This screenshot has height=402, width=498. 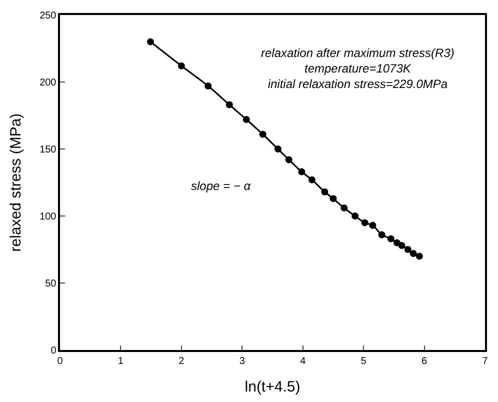 What do you see at coordinates (53, 351) in the screenshot?
I see `y-tick-label: 0` at bounding box center [53, 351].